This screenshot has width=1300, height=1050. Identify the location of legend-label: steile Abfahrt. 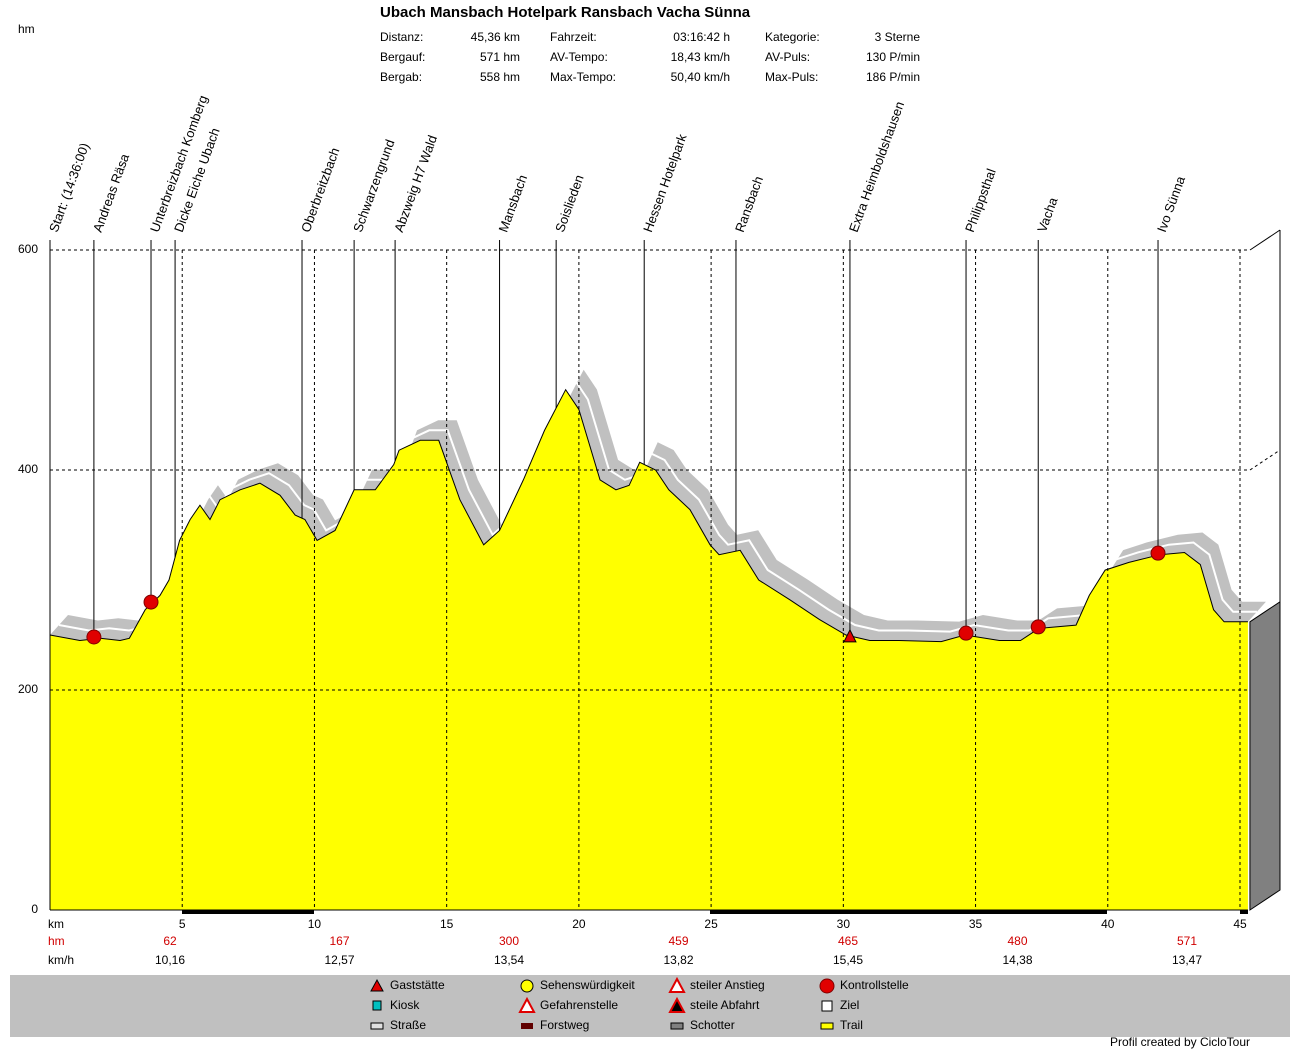
(725, 1005).